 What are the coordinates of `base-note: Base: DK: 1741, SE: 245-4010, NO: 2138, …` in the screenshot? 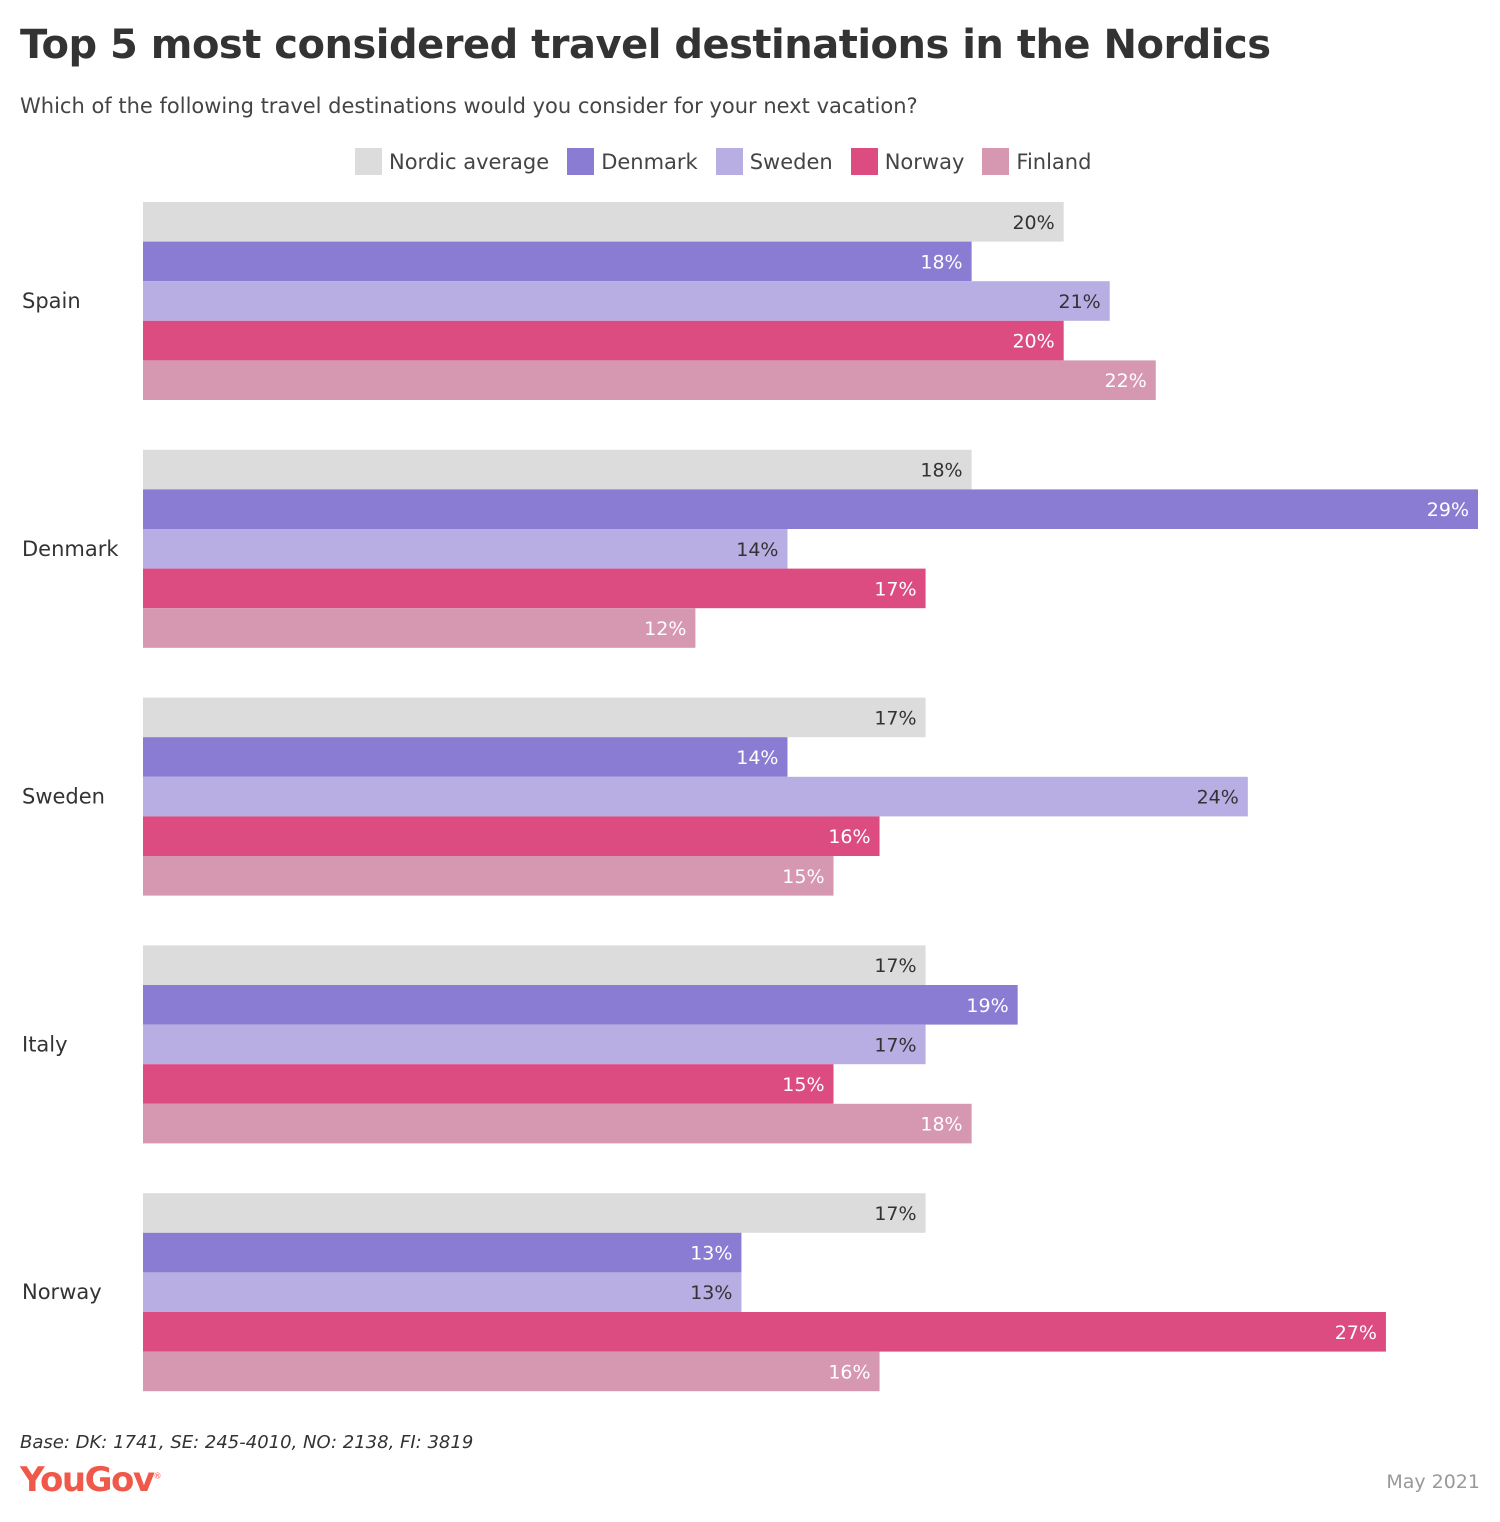 It's located at (247, 1442).